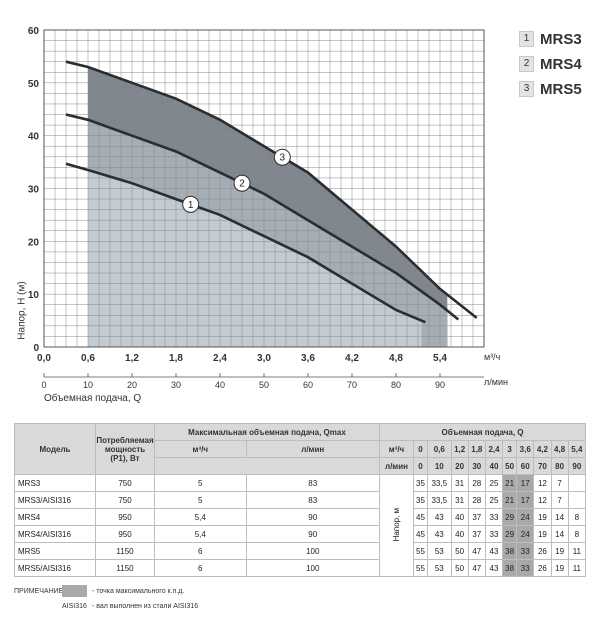  I want to click on cell-head-label: Напор, м, so click(396, 525).